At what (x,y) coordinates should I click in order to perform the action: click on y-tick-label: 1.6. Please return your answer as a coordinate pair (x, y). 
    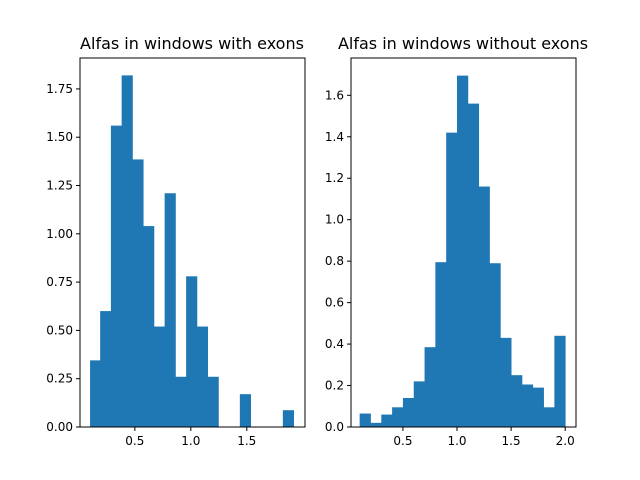
    Looking at the image, I should click on (334, 95).